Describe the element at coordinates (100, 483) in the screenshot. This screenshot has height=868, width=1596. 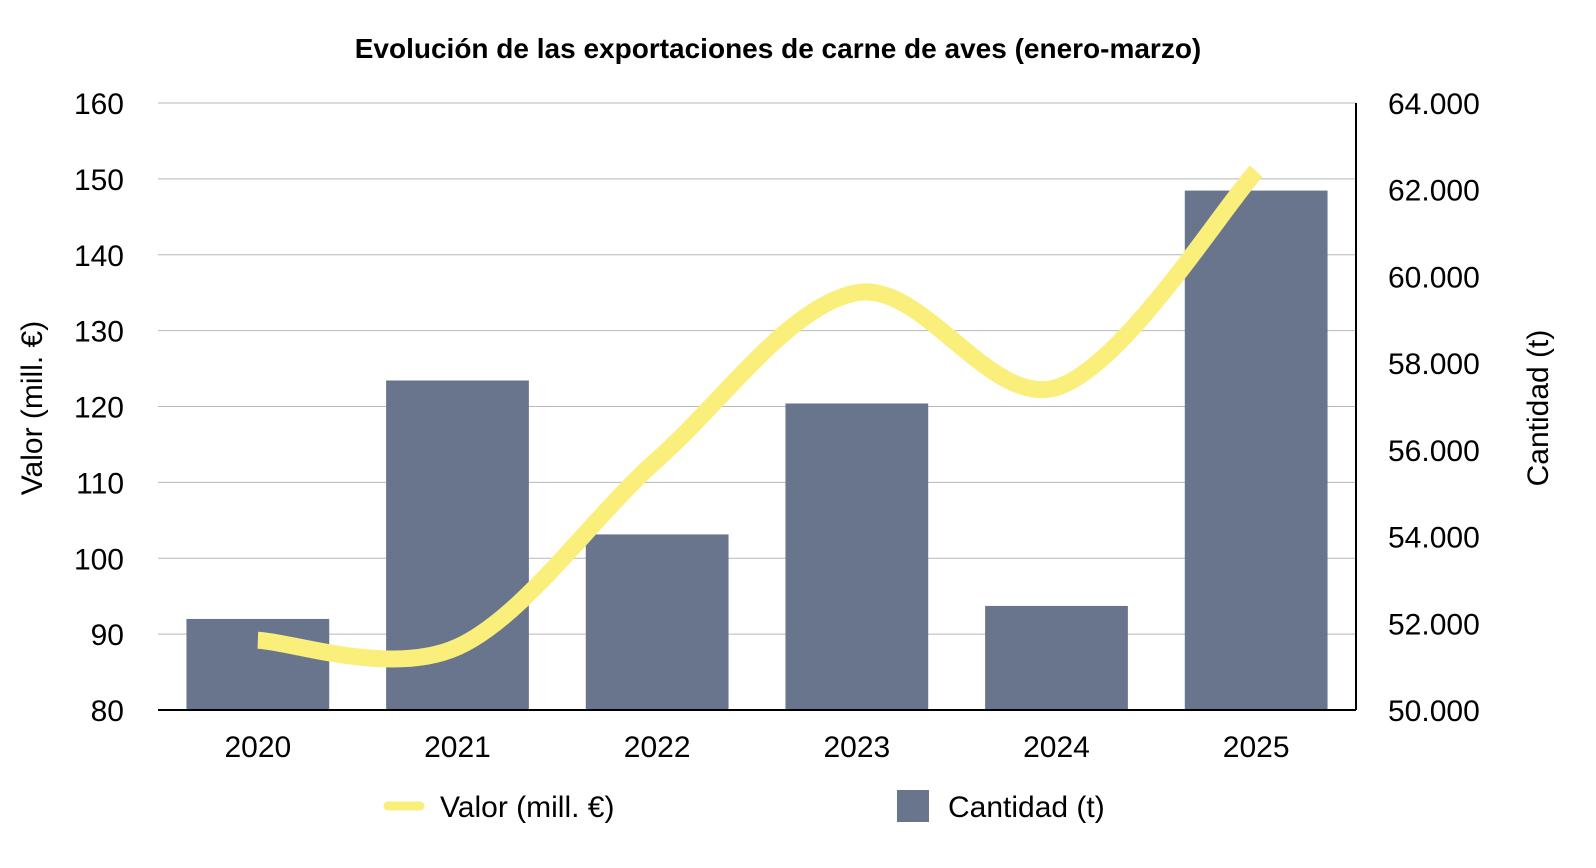
I see `y-left-tick-label: 110` at that location.